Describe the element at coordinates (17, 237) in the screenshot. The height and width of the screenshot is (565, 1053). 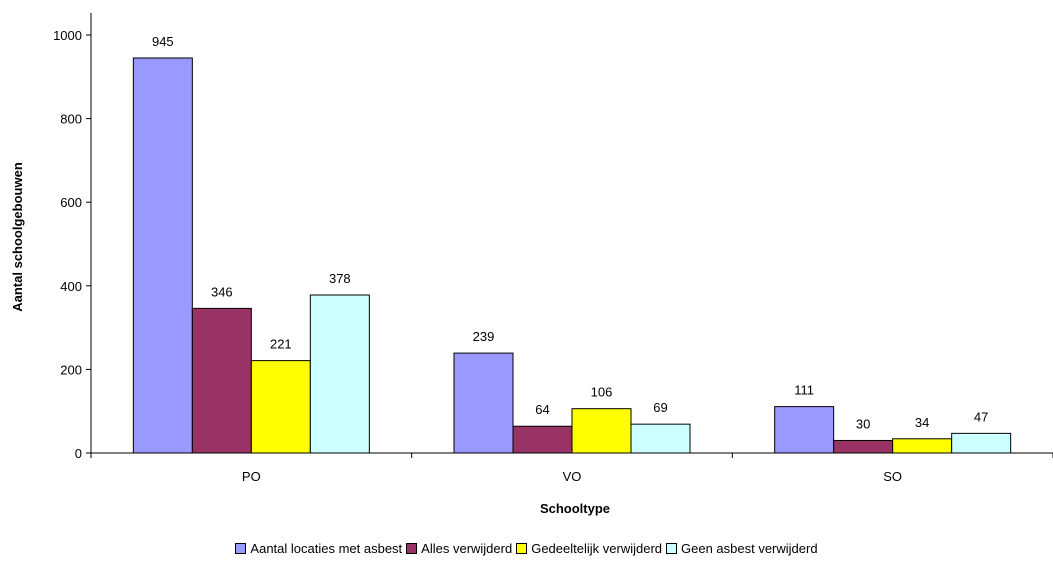
I see `y-axis-title: Aantal schoolgebouwen` at that location.